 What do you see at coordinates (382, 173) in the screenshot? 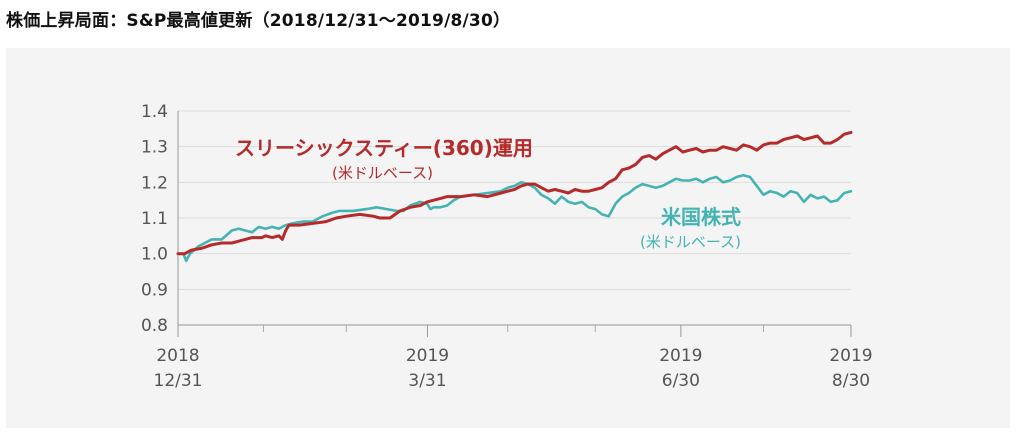
I see `fund-series-sublabel: (米ドルベース)` at bounding box center [382, 173].